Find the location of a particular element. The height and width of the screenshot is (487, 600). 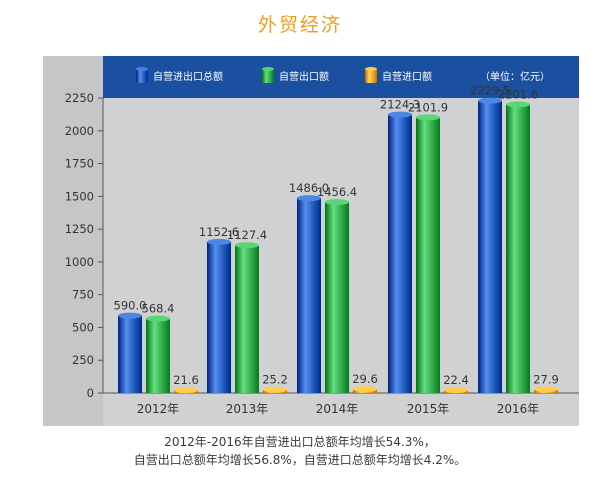

data-label-0-1: 1152.6 is located at coordinates (219, 232).